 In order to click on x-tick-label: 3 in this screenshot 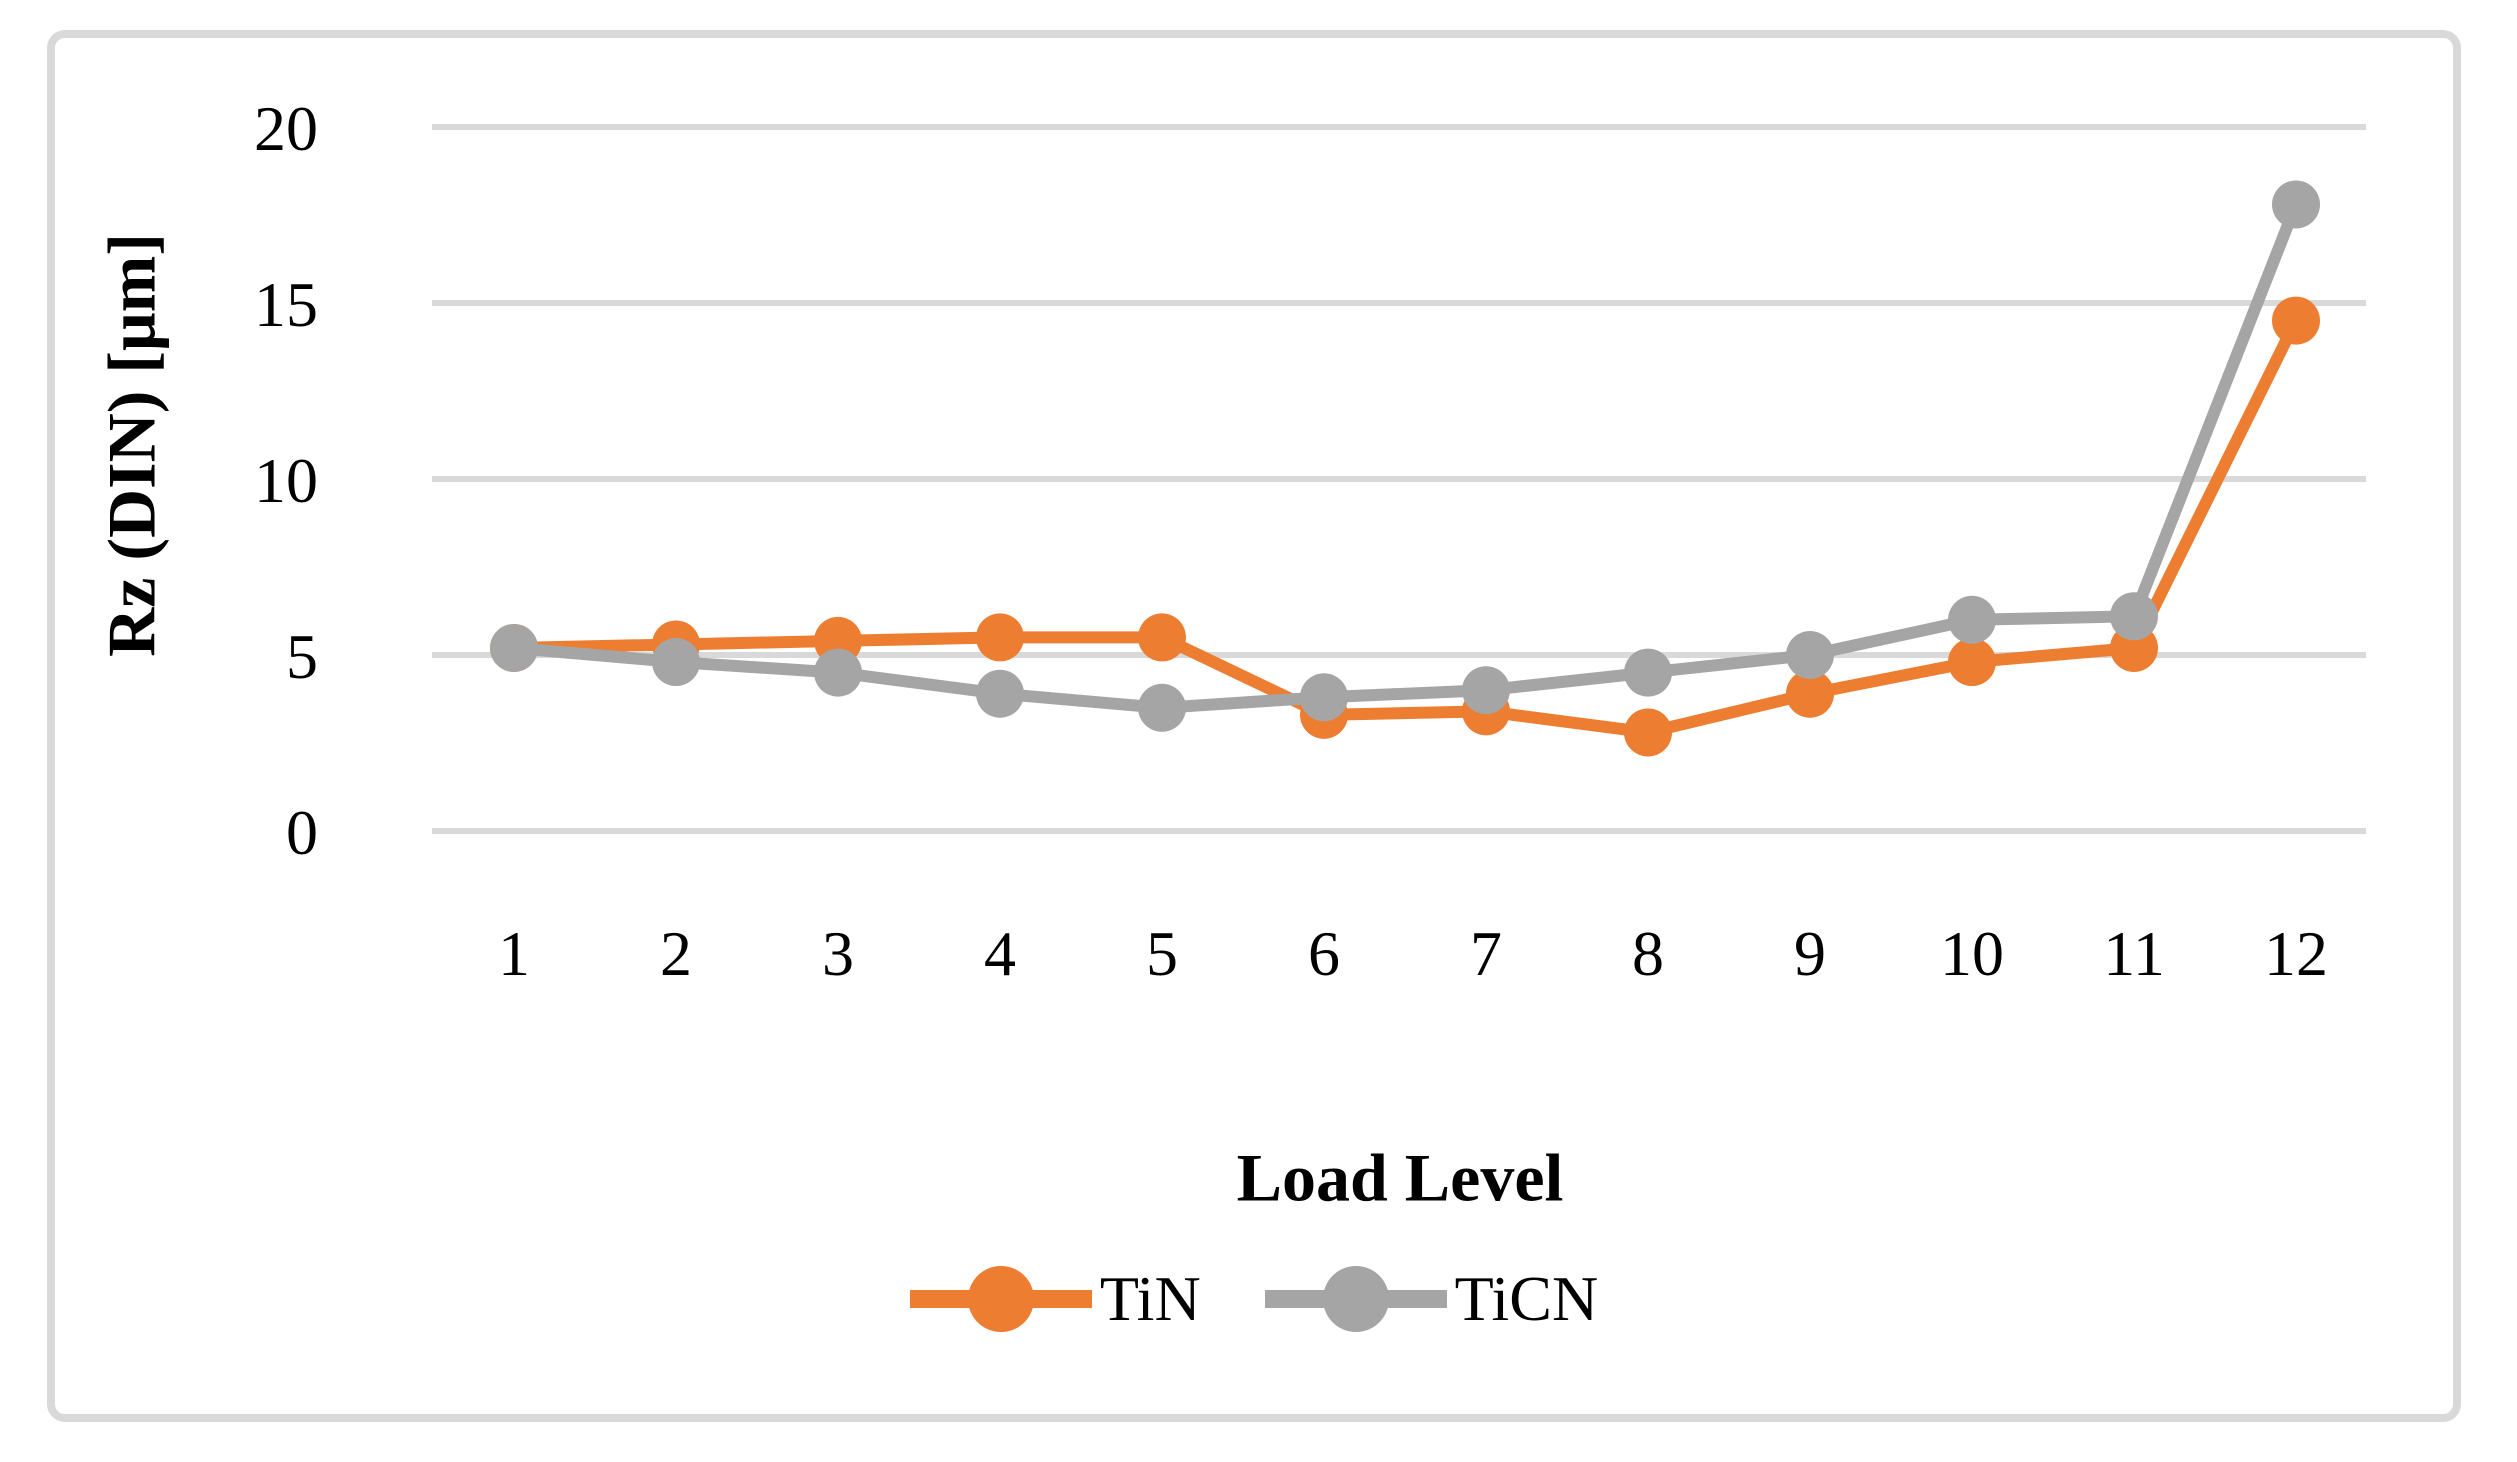, I will do `click(838, 953)`.